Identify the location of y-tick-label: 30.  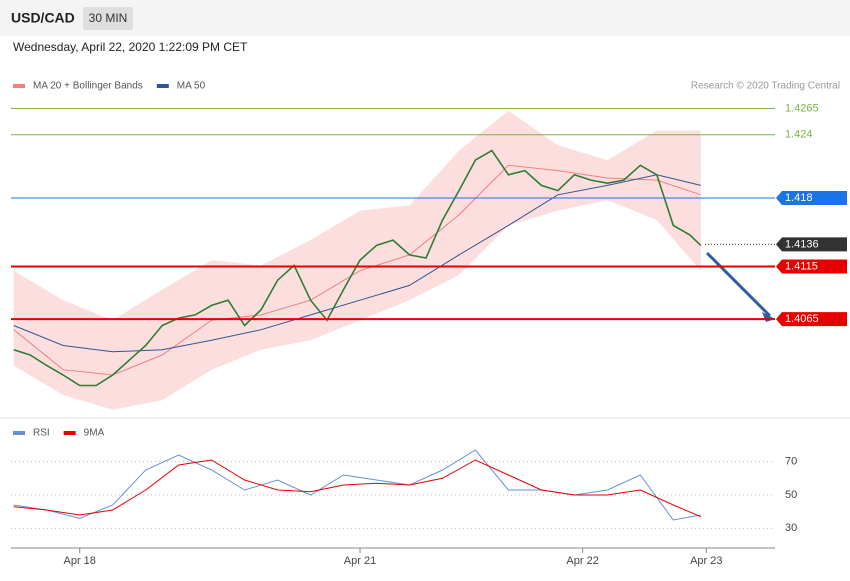
(791, 528).